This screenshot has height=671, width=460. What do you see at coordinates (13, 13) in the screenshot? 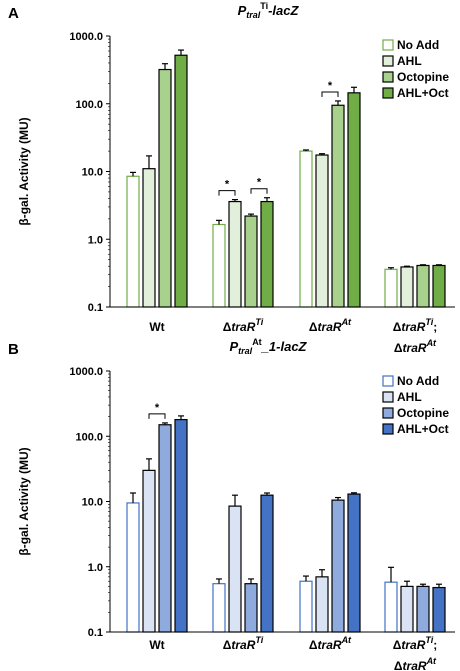
I see `panel-label: A` at bounding box center [13, 13].